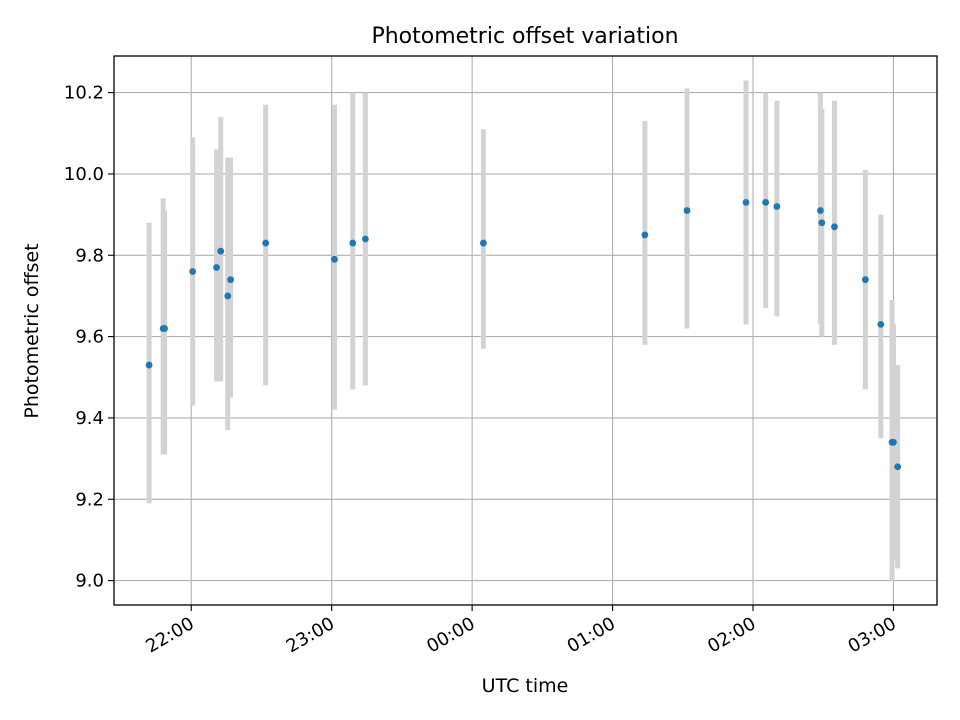  Describe the element at coordinates (525, 686) in the screenshot. I see `x-axis-label: UTC time` at that location.